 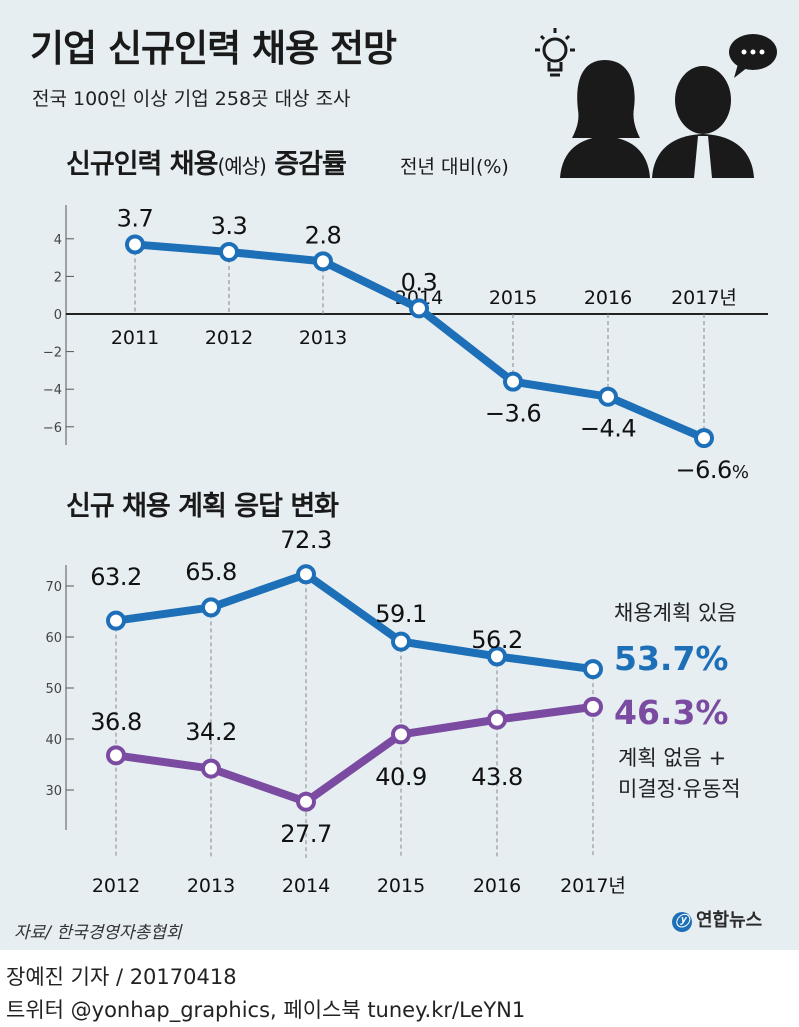 What do you see at coordinates (496, 640) in the screenshot?
I see `chart2-label-has-plan: 56.2` at bounding box center [496, 640].